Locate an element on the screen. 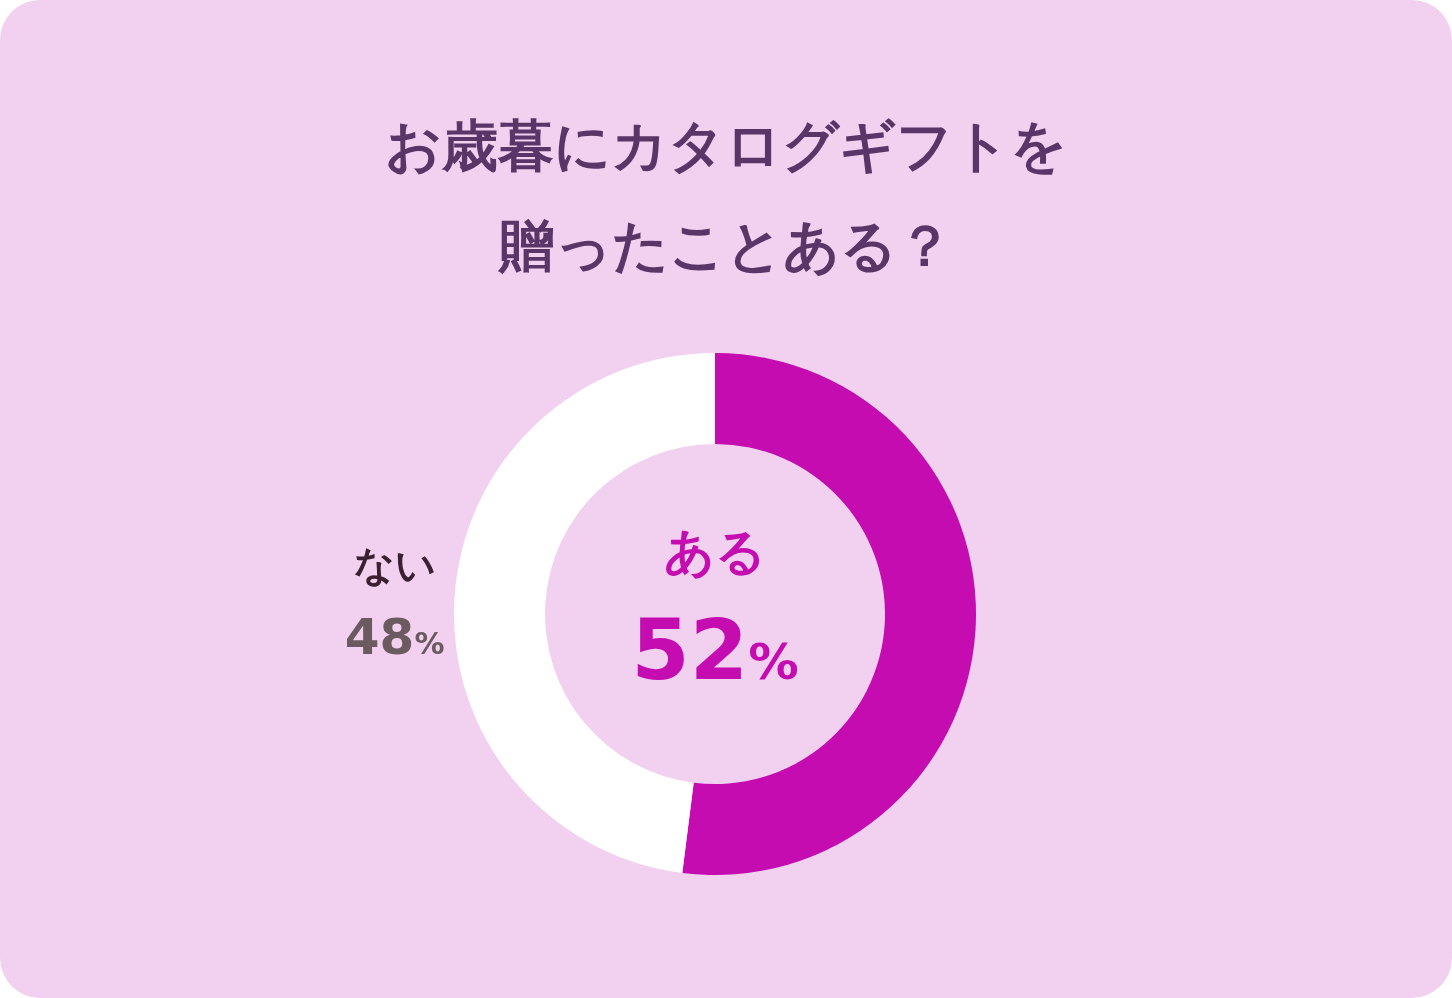 Image resolution: width=1452 pixels, height=998 pixels. slice-label: ない is located at coordinates (394, 565).